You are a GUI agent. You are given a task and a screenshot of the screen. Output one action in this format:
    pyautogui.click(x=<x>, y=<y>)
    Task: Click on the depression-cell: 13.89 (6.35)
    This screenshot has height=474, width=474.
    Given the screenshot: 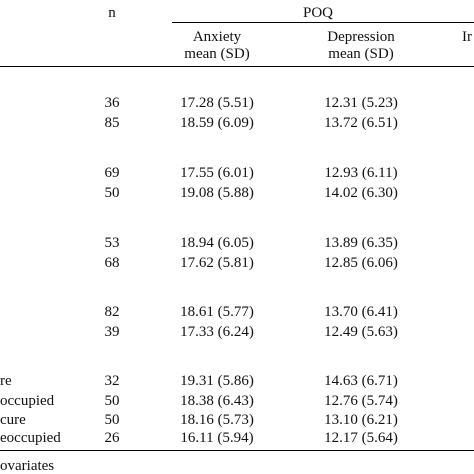 What is the action you would take?
    pyautogui.click(x=361, y=243)
    